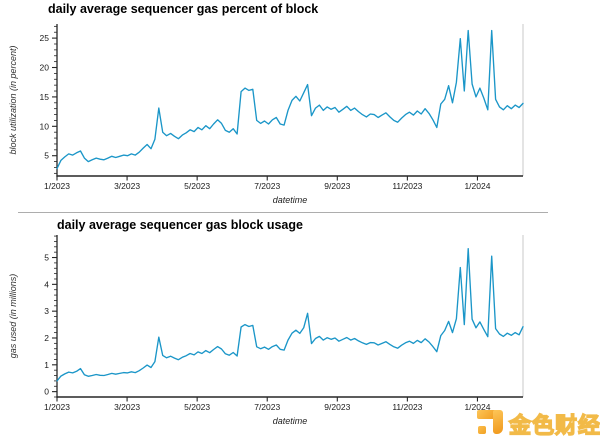 This screenshot has width=600, height=442. What do you see at coordinates (45, 126) in the screenshot?
I see `y-tick-label: 10` at bounding box center [45, 126].